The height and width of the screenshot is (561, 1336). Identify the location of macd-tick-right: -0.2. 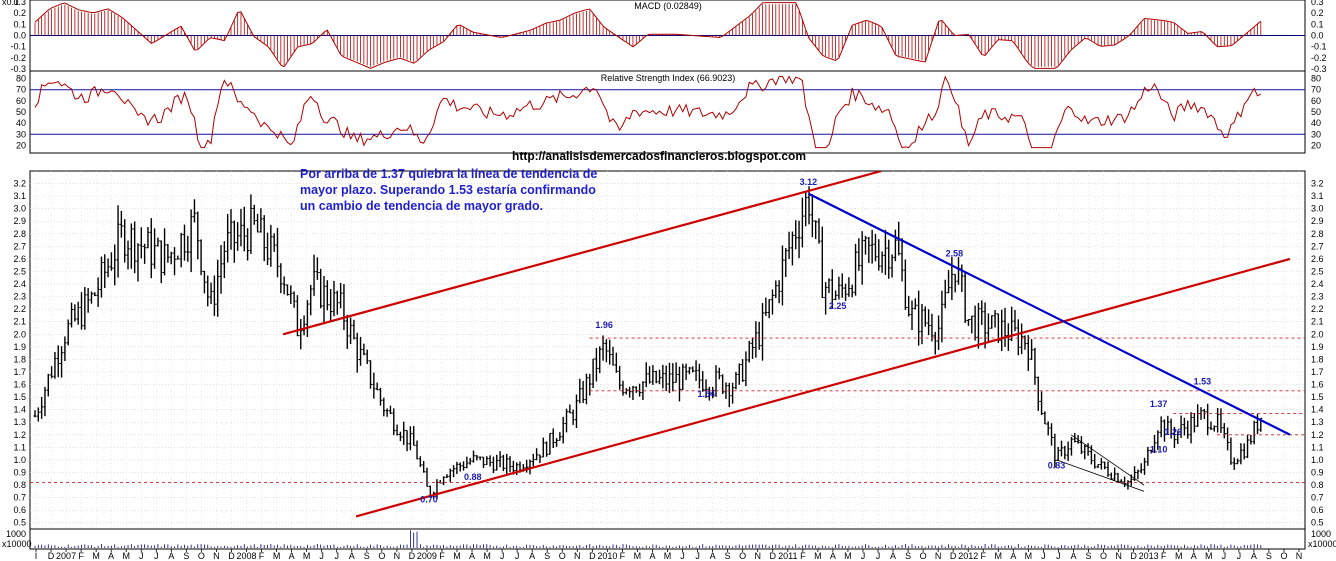
(1319, 58).